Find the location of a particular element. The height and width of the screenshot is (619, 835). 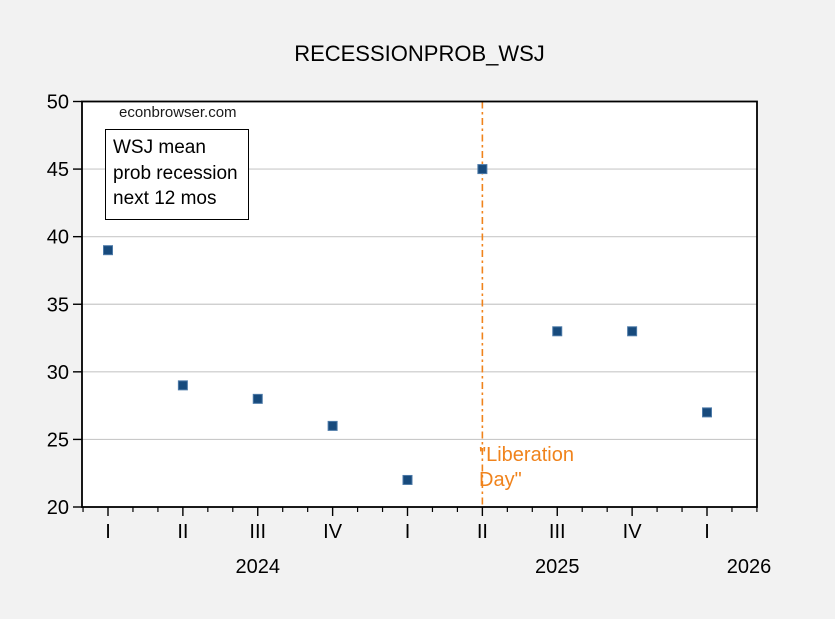

data-point-2026Q1 is located at coordinates (707, 412).